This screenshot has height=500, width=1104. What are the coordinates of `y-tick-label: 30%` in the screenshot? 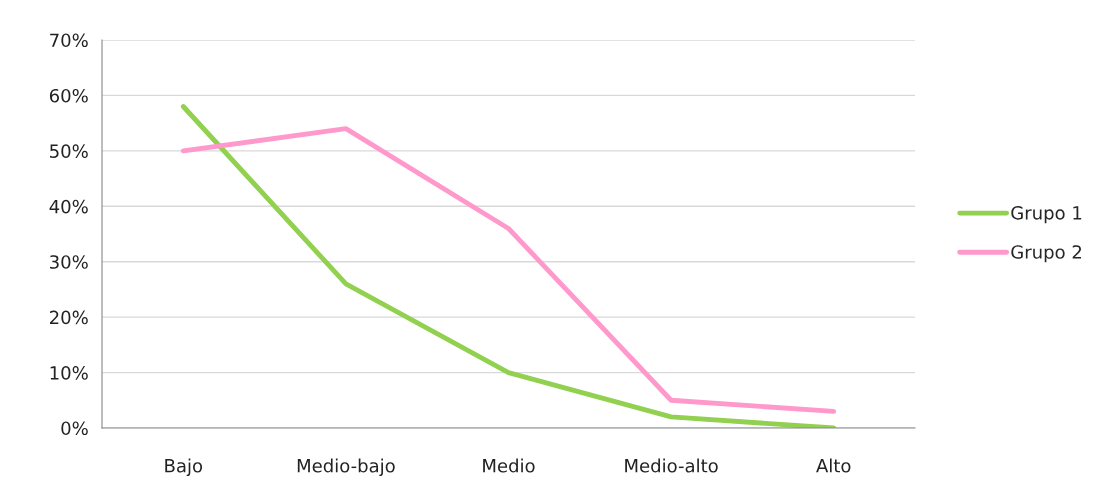 It's located at (69, 262).